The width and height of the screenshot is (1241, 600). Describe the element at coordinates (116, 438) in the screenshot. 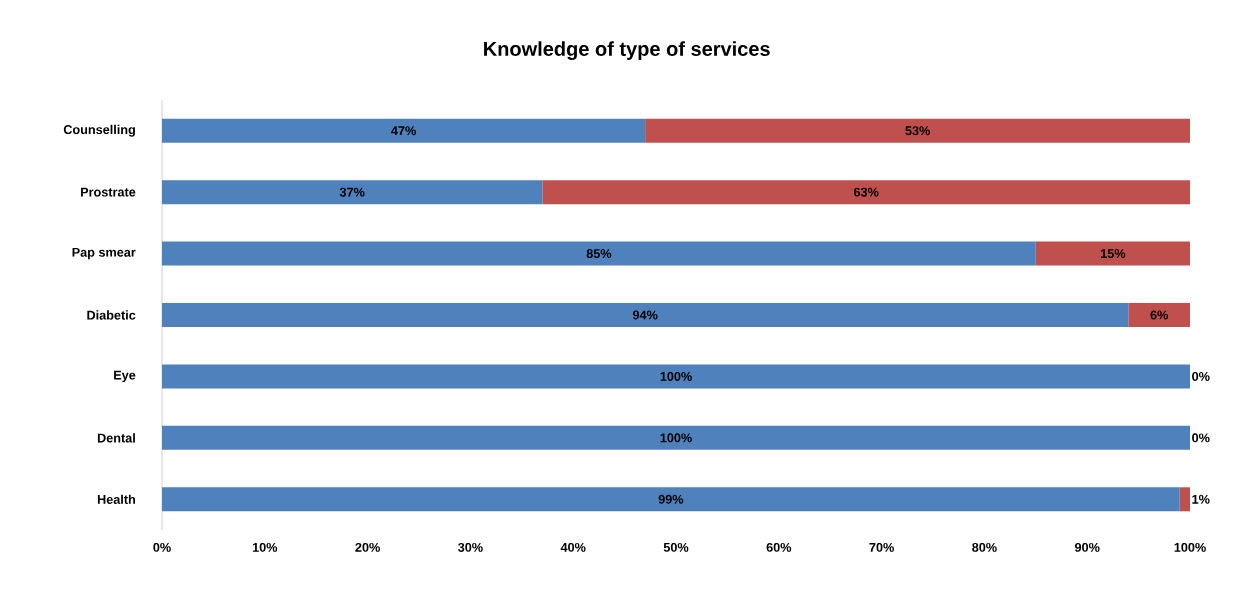

I see `y-tick-label: Dental` at that location.